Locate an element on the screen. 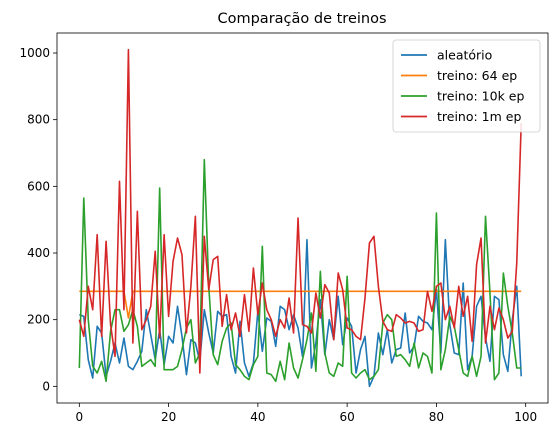 The image size is (560, 435). x-tick-label: 20 is located at coordinates (168, 417).